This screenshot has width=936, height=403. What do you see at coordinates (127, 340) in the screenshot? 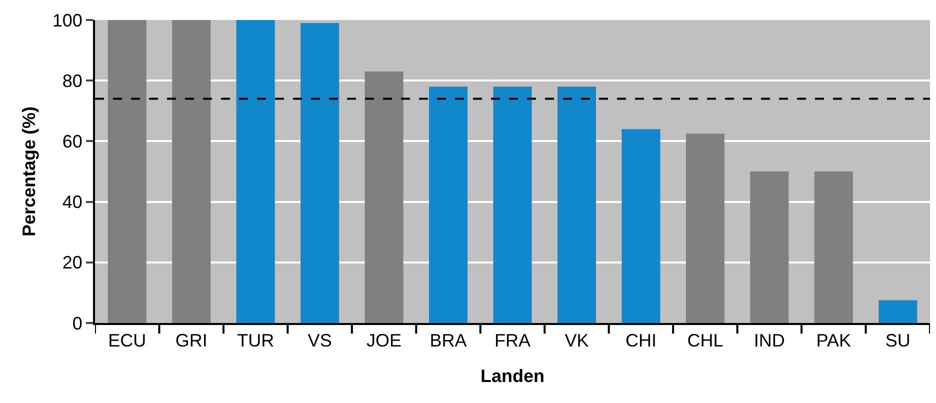
I see `x-tick-label: ECU` at bounding box center [127, 340].